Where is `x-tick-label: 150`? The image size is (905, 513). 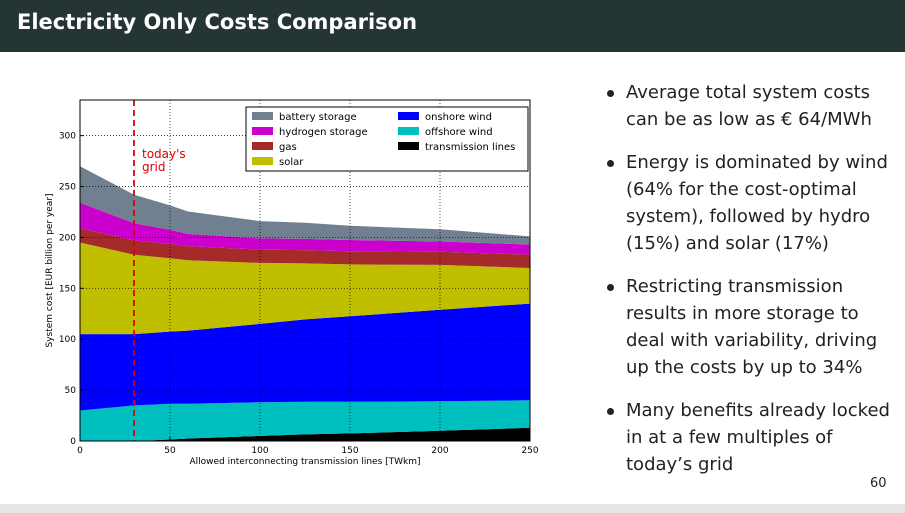
x-tick-label: 150 is located at coordinates (349, 451).